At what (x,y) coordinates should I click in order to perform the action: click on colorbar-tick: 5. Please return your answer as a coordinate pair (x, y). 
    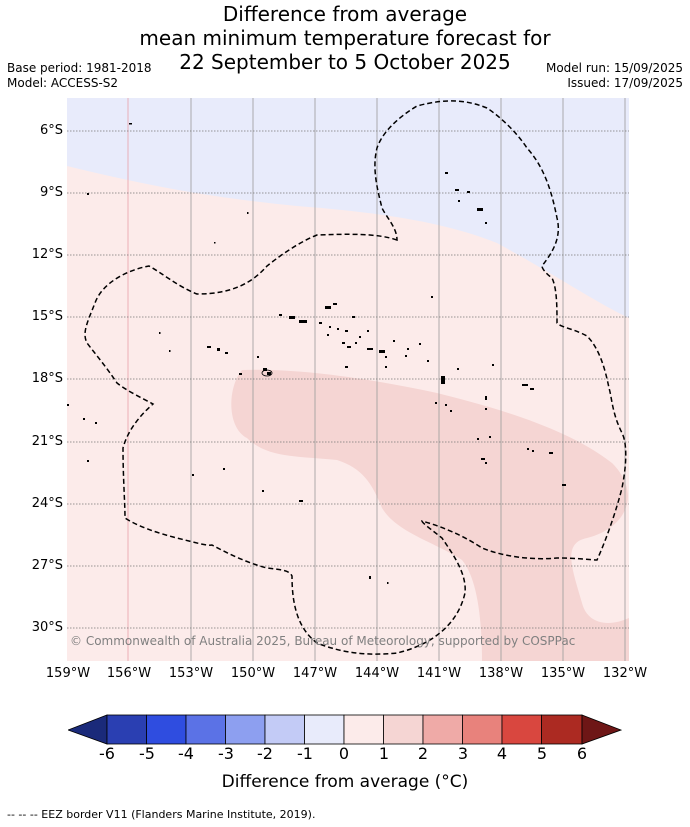
    Looking at the image, I should click on (542, 753).